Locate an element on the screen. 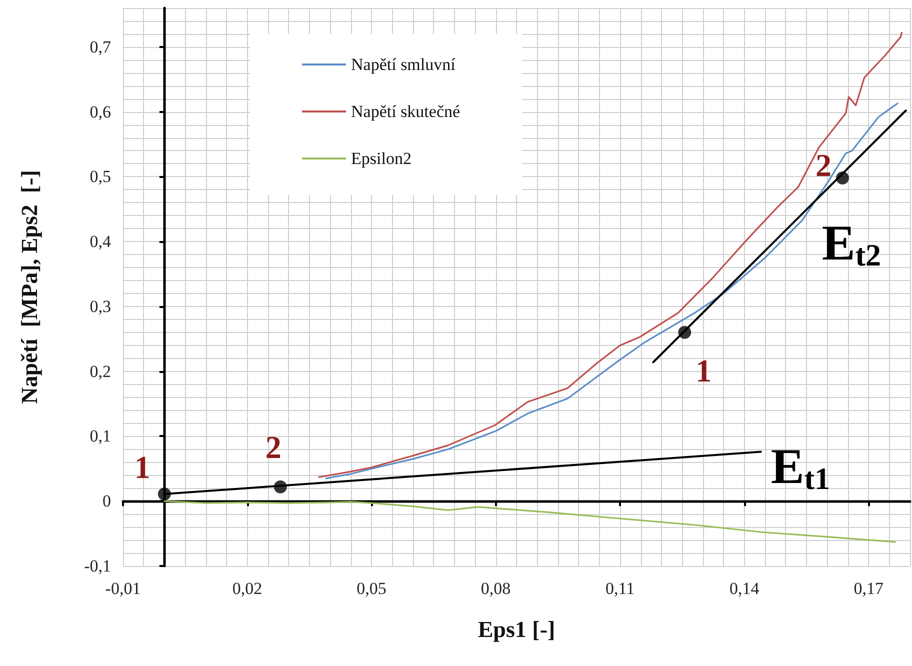 This screenshot has width=912, height=666. x-tick-label: 0,05 is located at coordinates (371, 588).